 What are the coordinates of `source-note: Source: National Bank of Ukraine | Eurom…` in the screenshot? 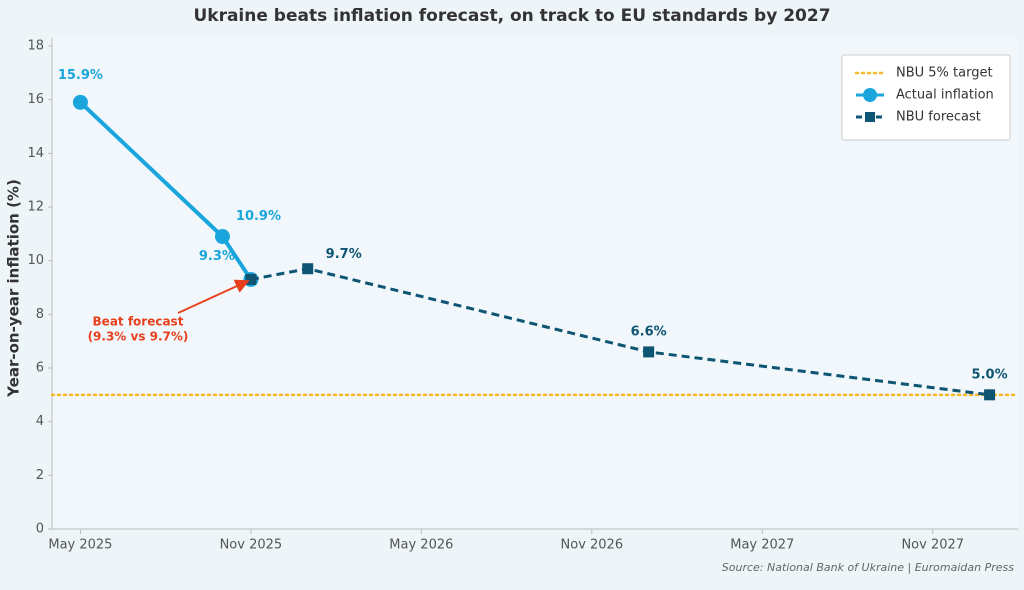 It's located at (868, 567).